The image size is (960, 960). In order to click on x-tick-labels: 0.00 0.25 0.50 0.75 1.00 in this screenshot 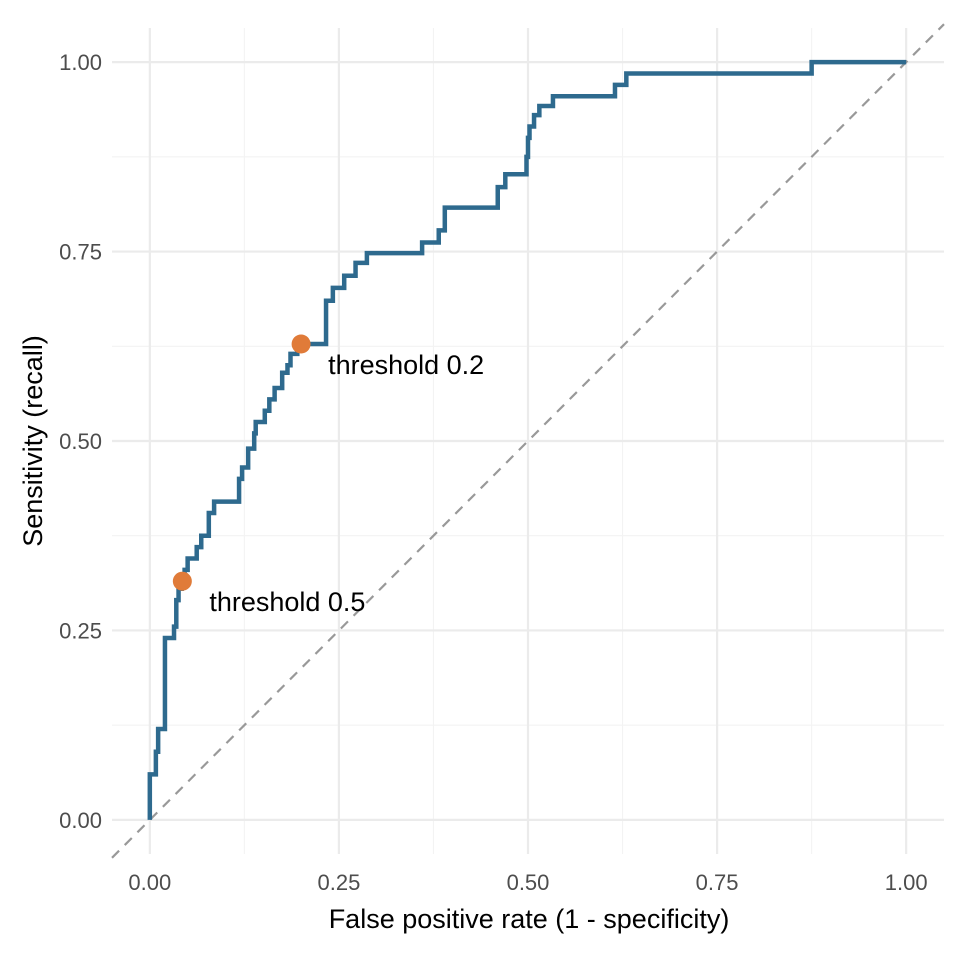, I will do `click(527, 882)`.